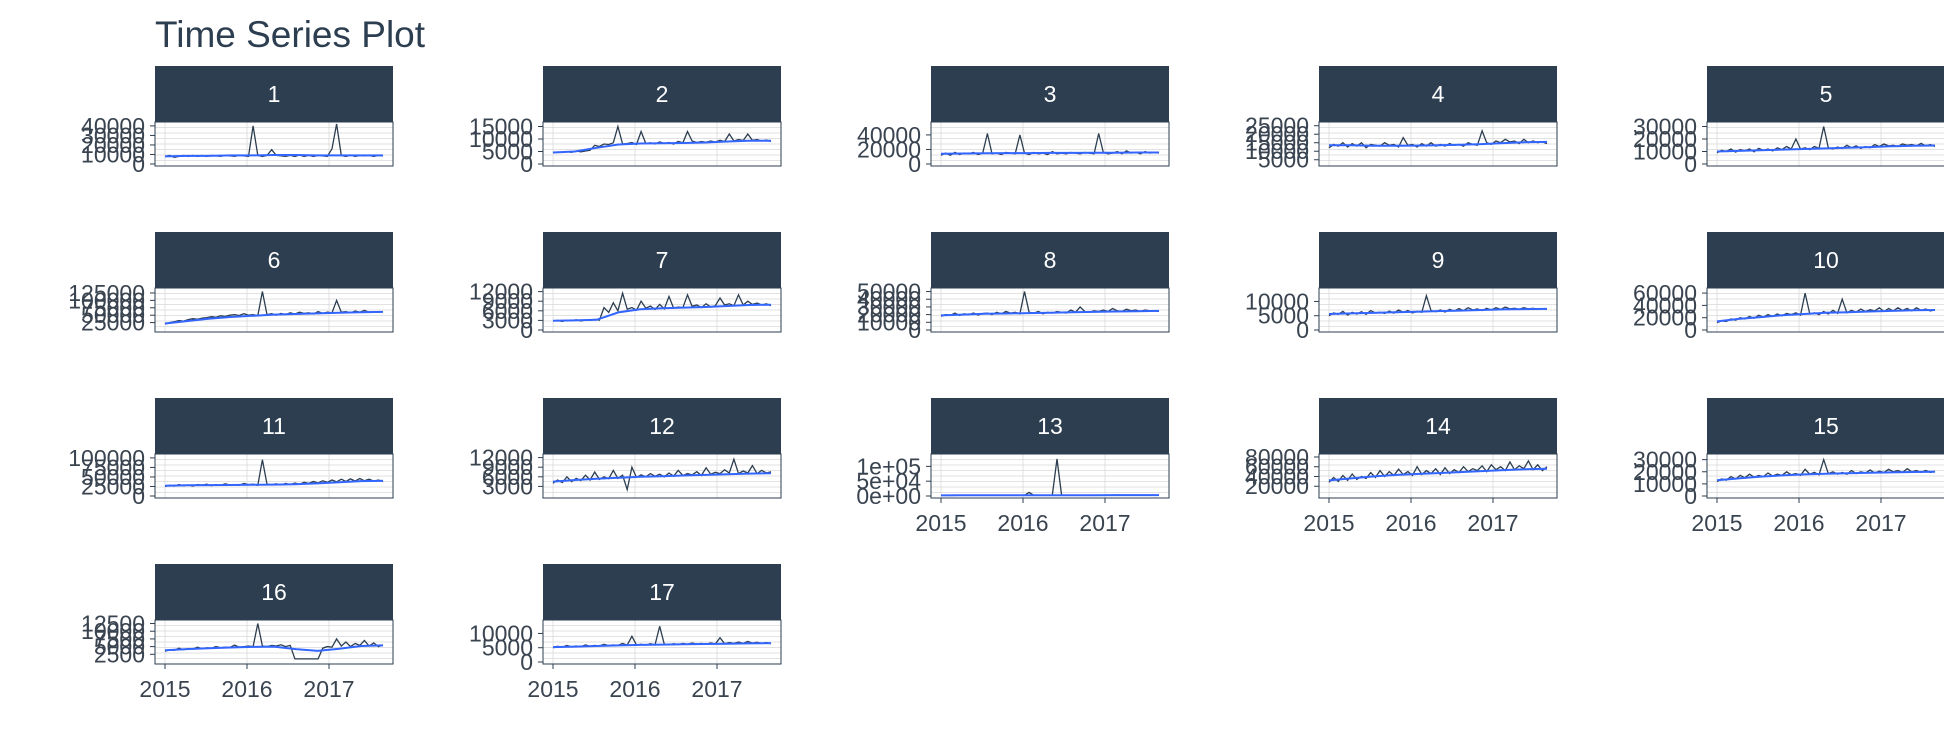 The height and width of the screenshot is (756, 1944). I want to click on facet-strip-label: 4, so click(1438, 94).